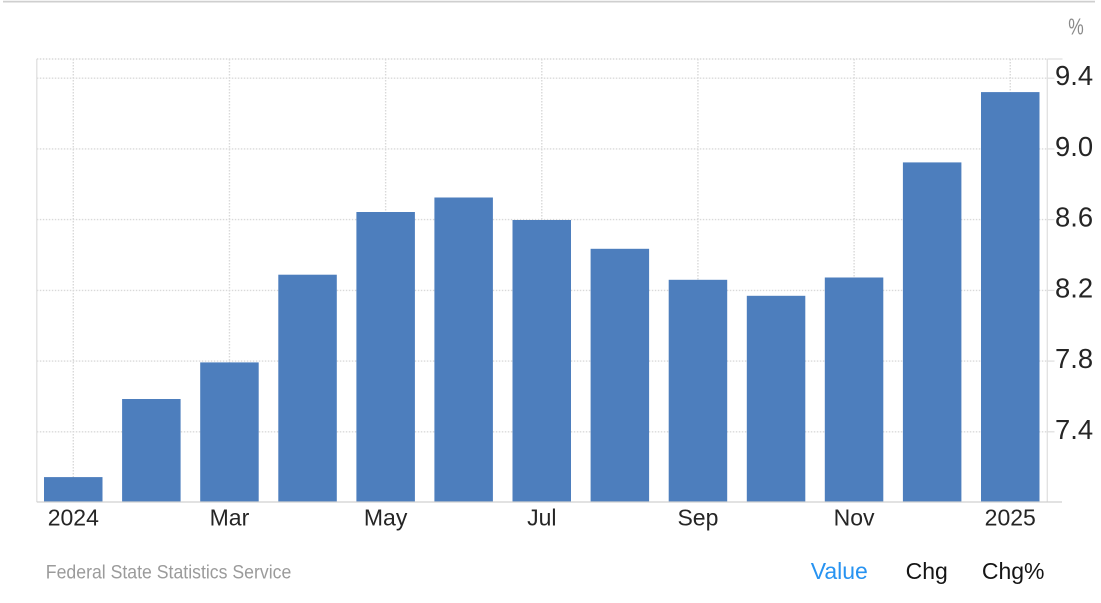 Image resolution: width=1101 pixels, height=603 pixels. What do you see at coordinates (697, 517) in the screenshot?
I see `svg-text: Sep` at bounding box center [697, 517].